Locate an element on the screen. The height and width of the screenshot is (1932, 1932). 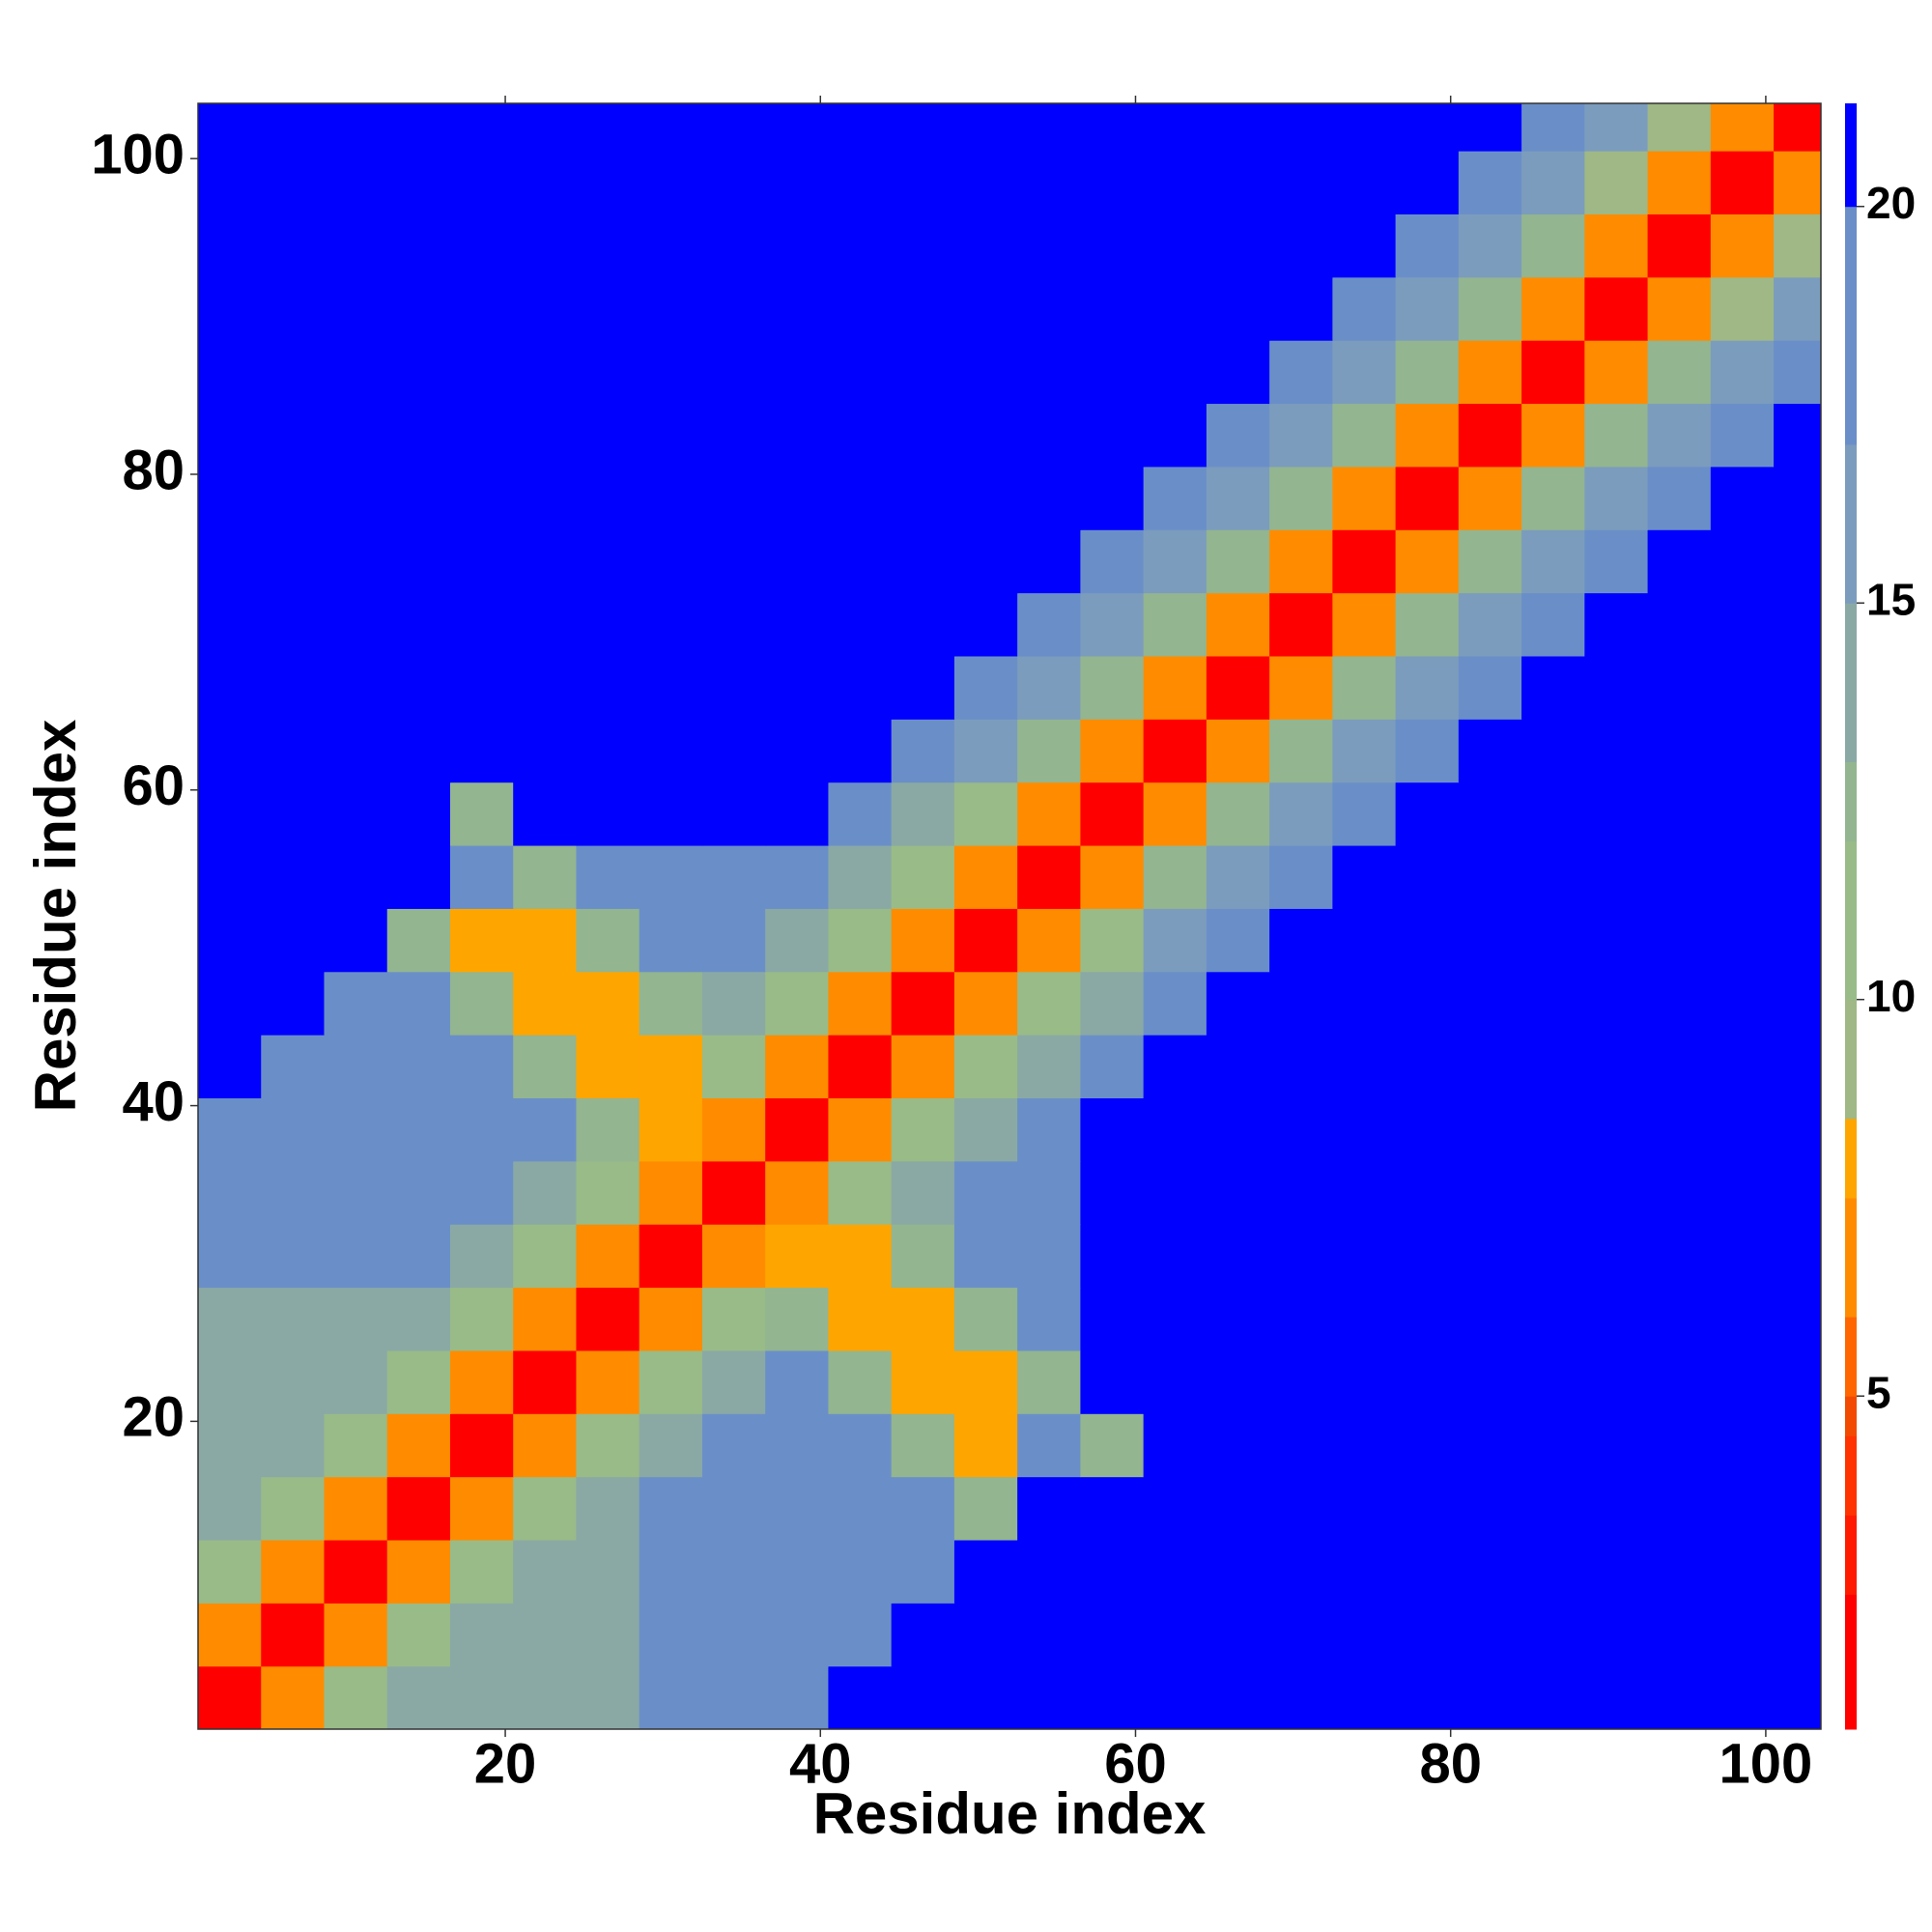
y-tick-label: 40 is located at coordinates (153, 1101).